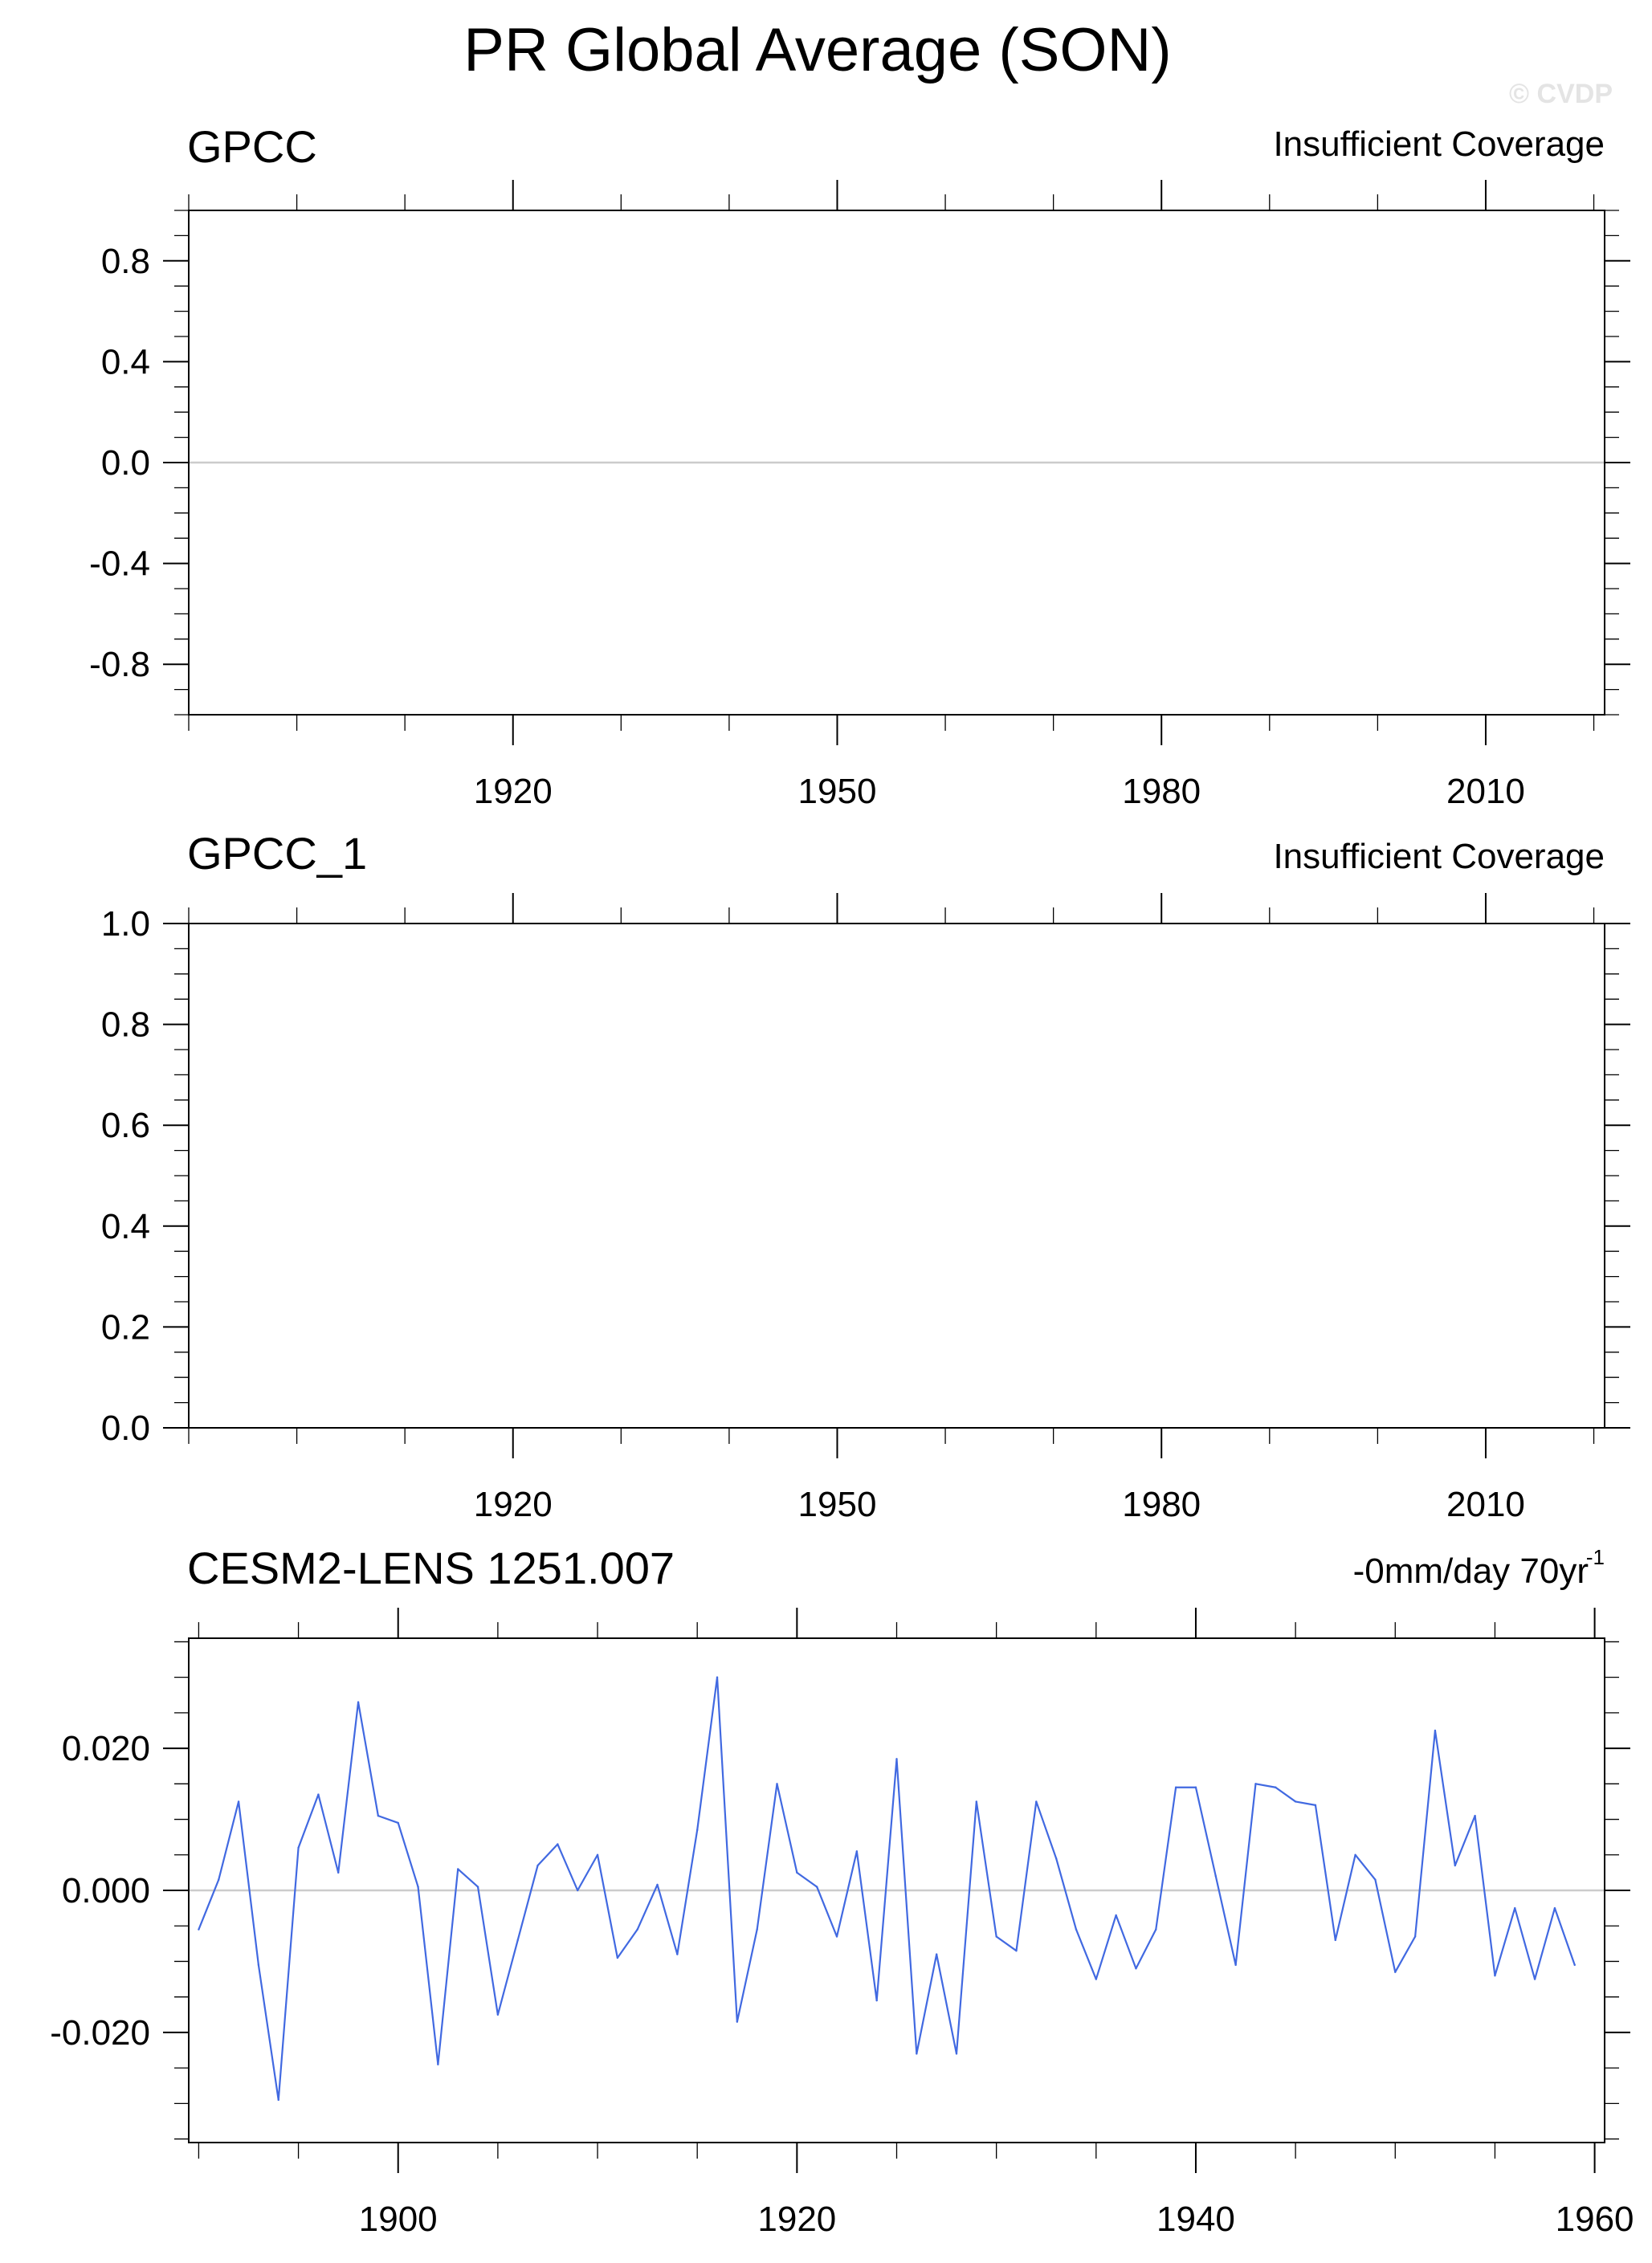 Image resolution: width=1652 pixels, height=2263 pixels. What do you see at coordinates (1195, 2219) in the screenshot?
I see `x-tick-label: 1940` at bounding box center [1195, 2219].